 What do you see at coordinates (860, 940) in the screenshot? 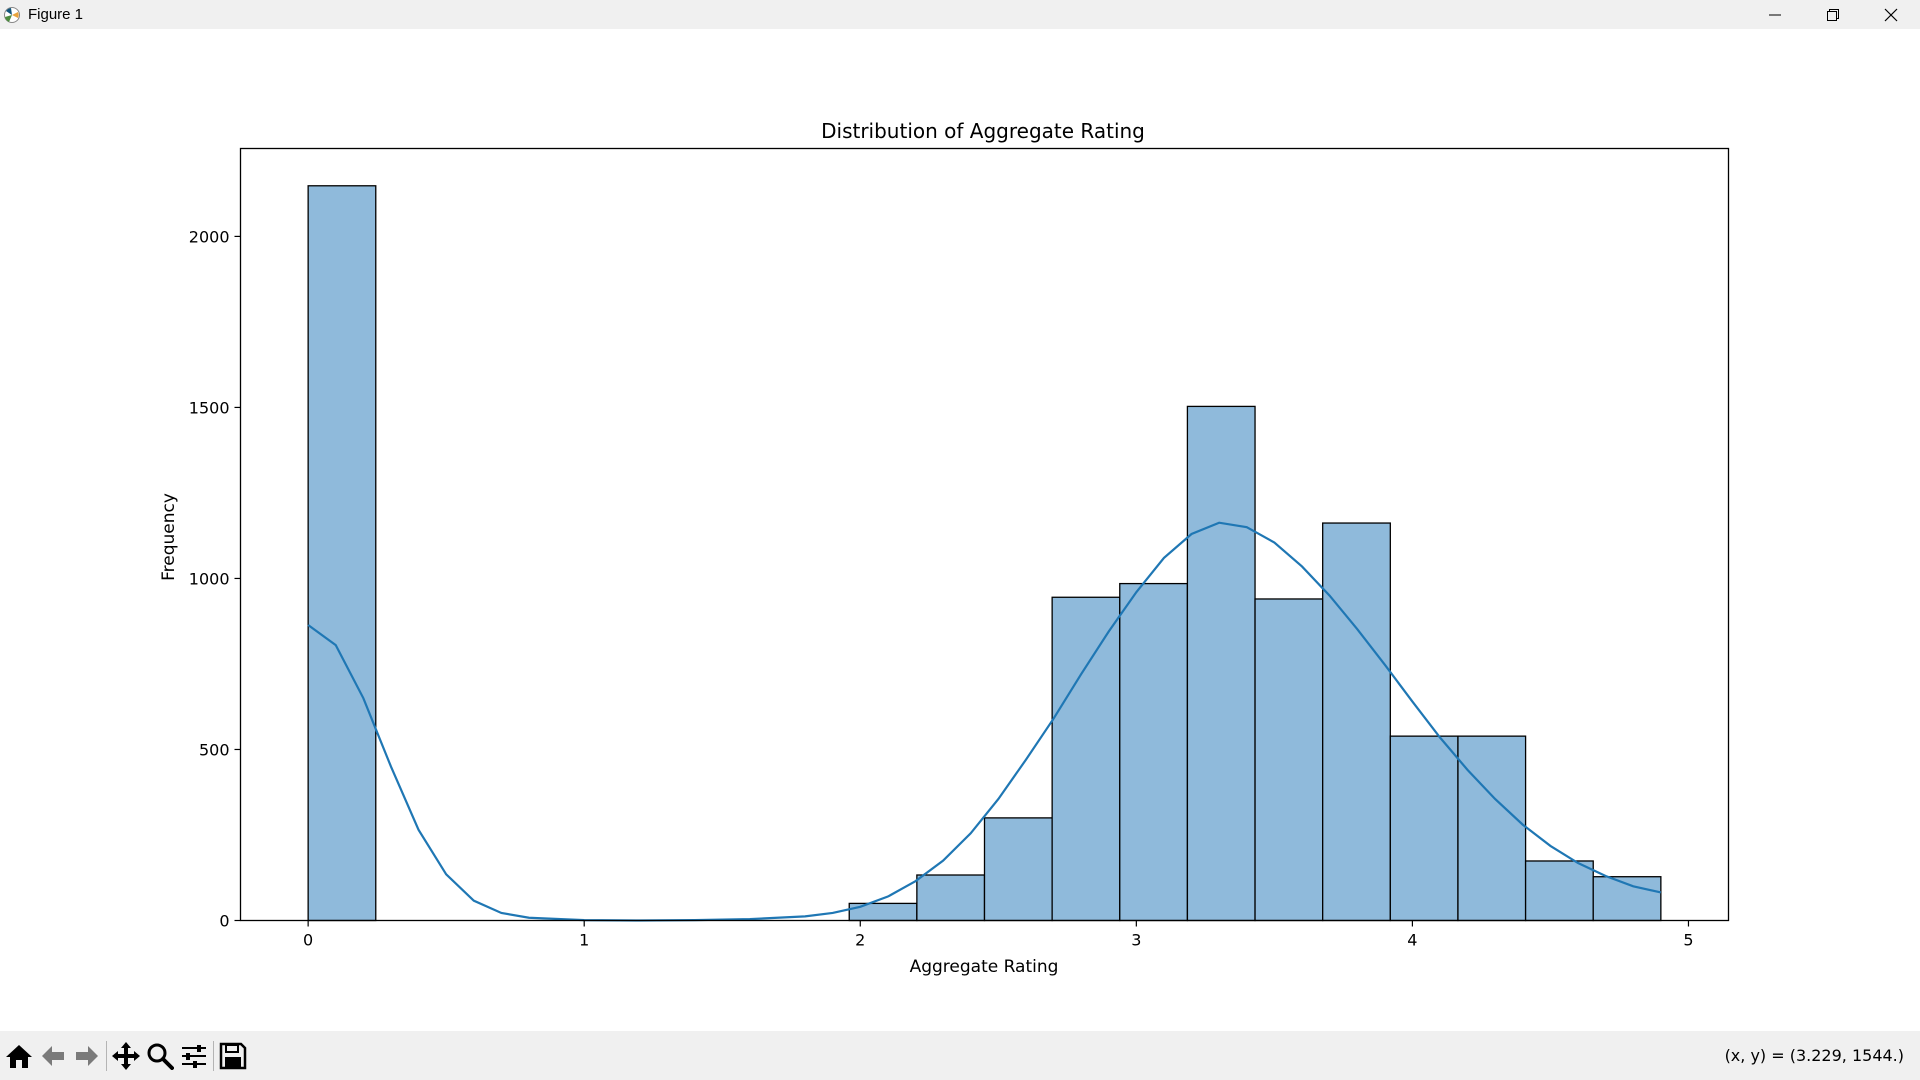
I see `x-tick-label: 2` at bounding box center [860, 940].